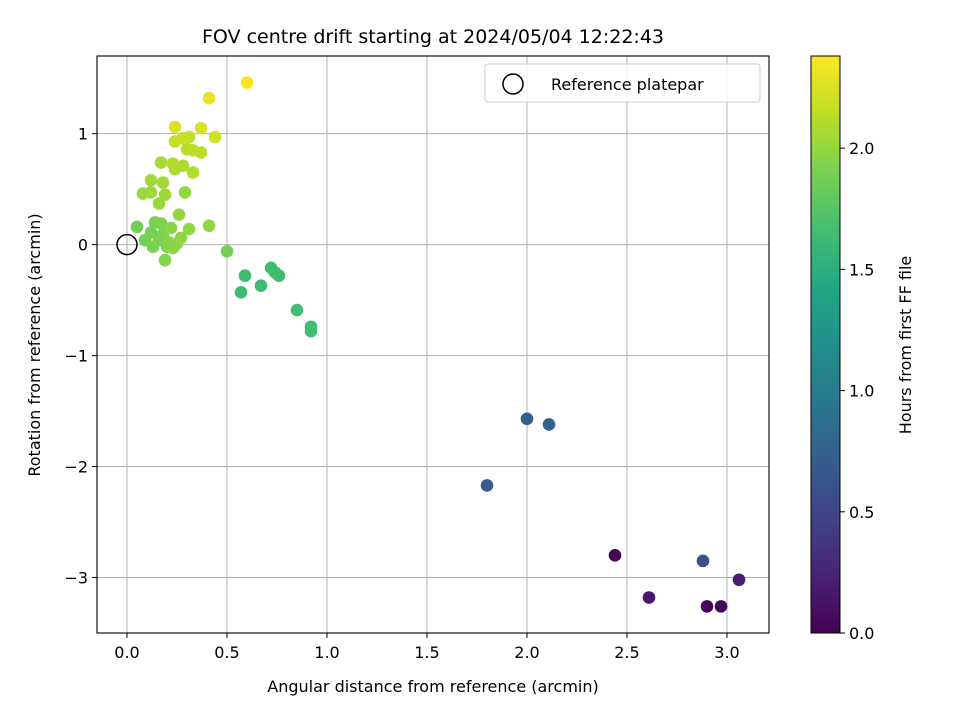  I want to click on colorbar-frame, so click(825, 344).